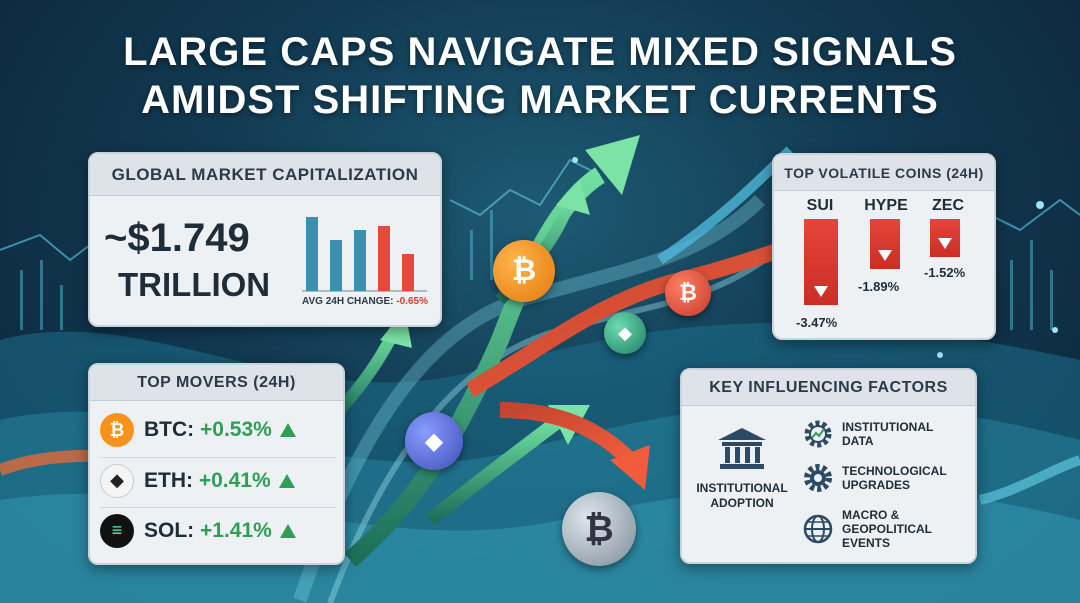  What do you see at coordinates (688, 293) in the screenshot?
I see `bitcoin-red-coin-icon: ₿` at bounding box center [688, 293].